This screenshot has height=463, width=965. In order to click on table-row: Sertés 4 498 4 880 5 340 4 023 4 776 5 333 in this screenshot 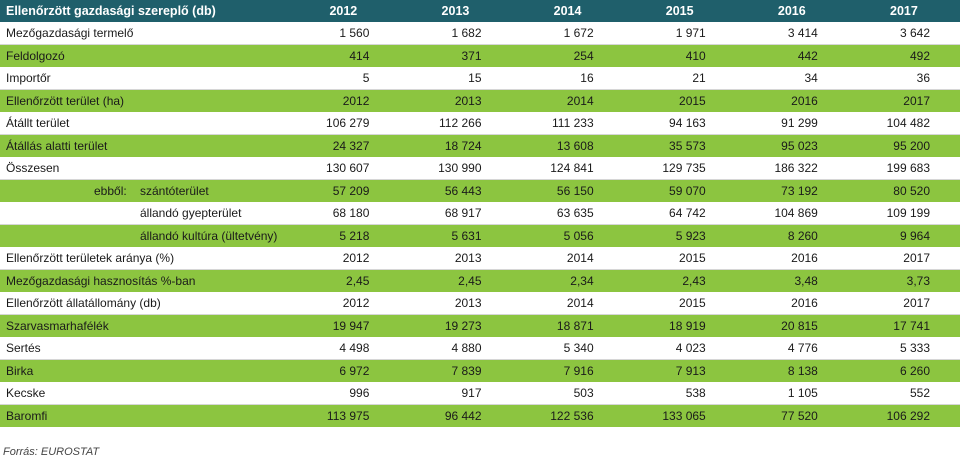, I will do `click(480, 348)`.